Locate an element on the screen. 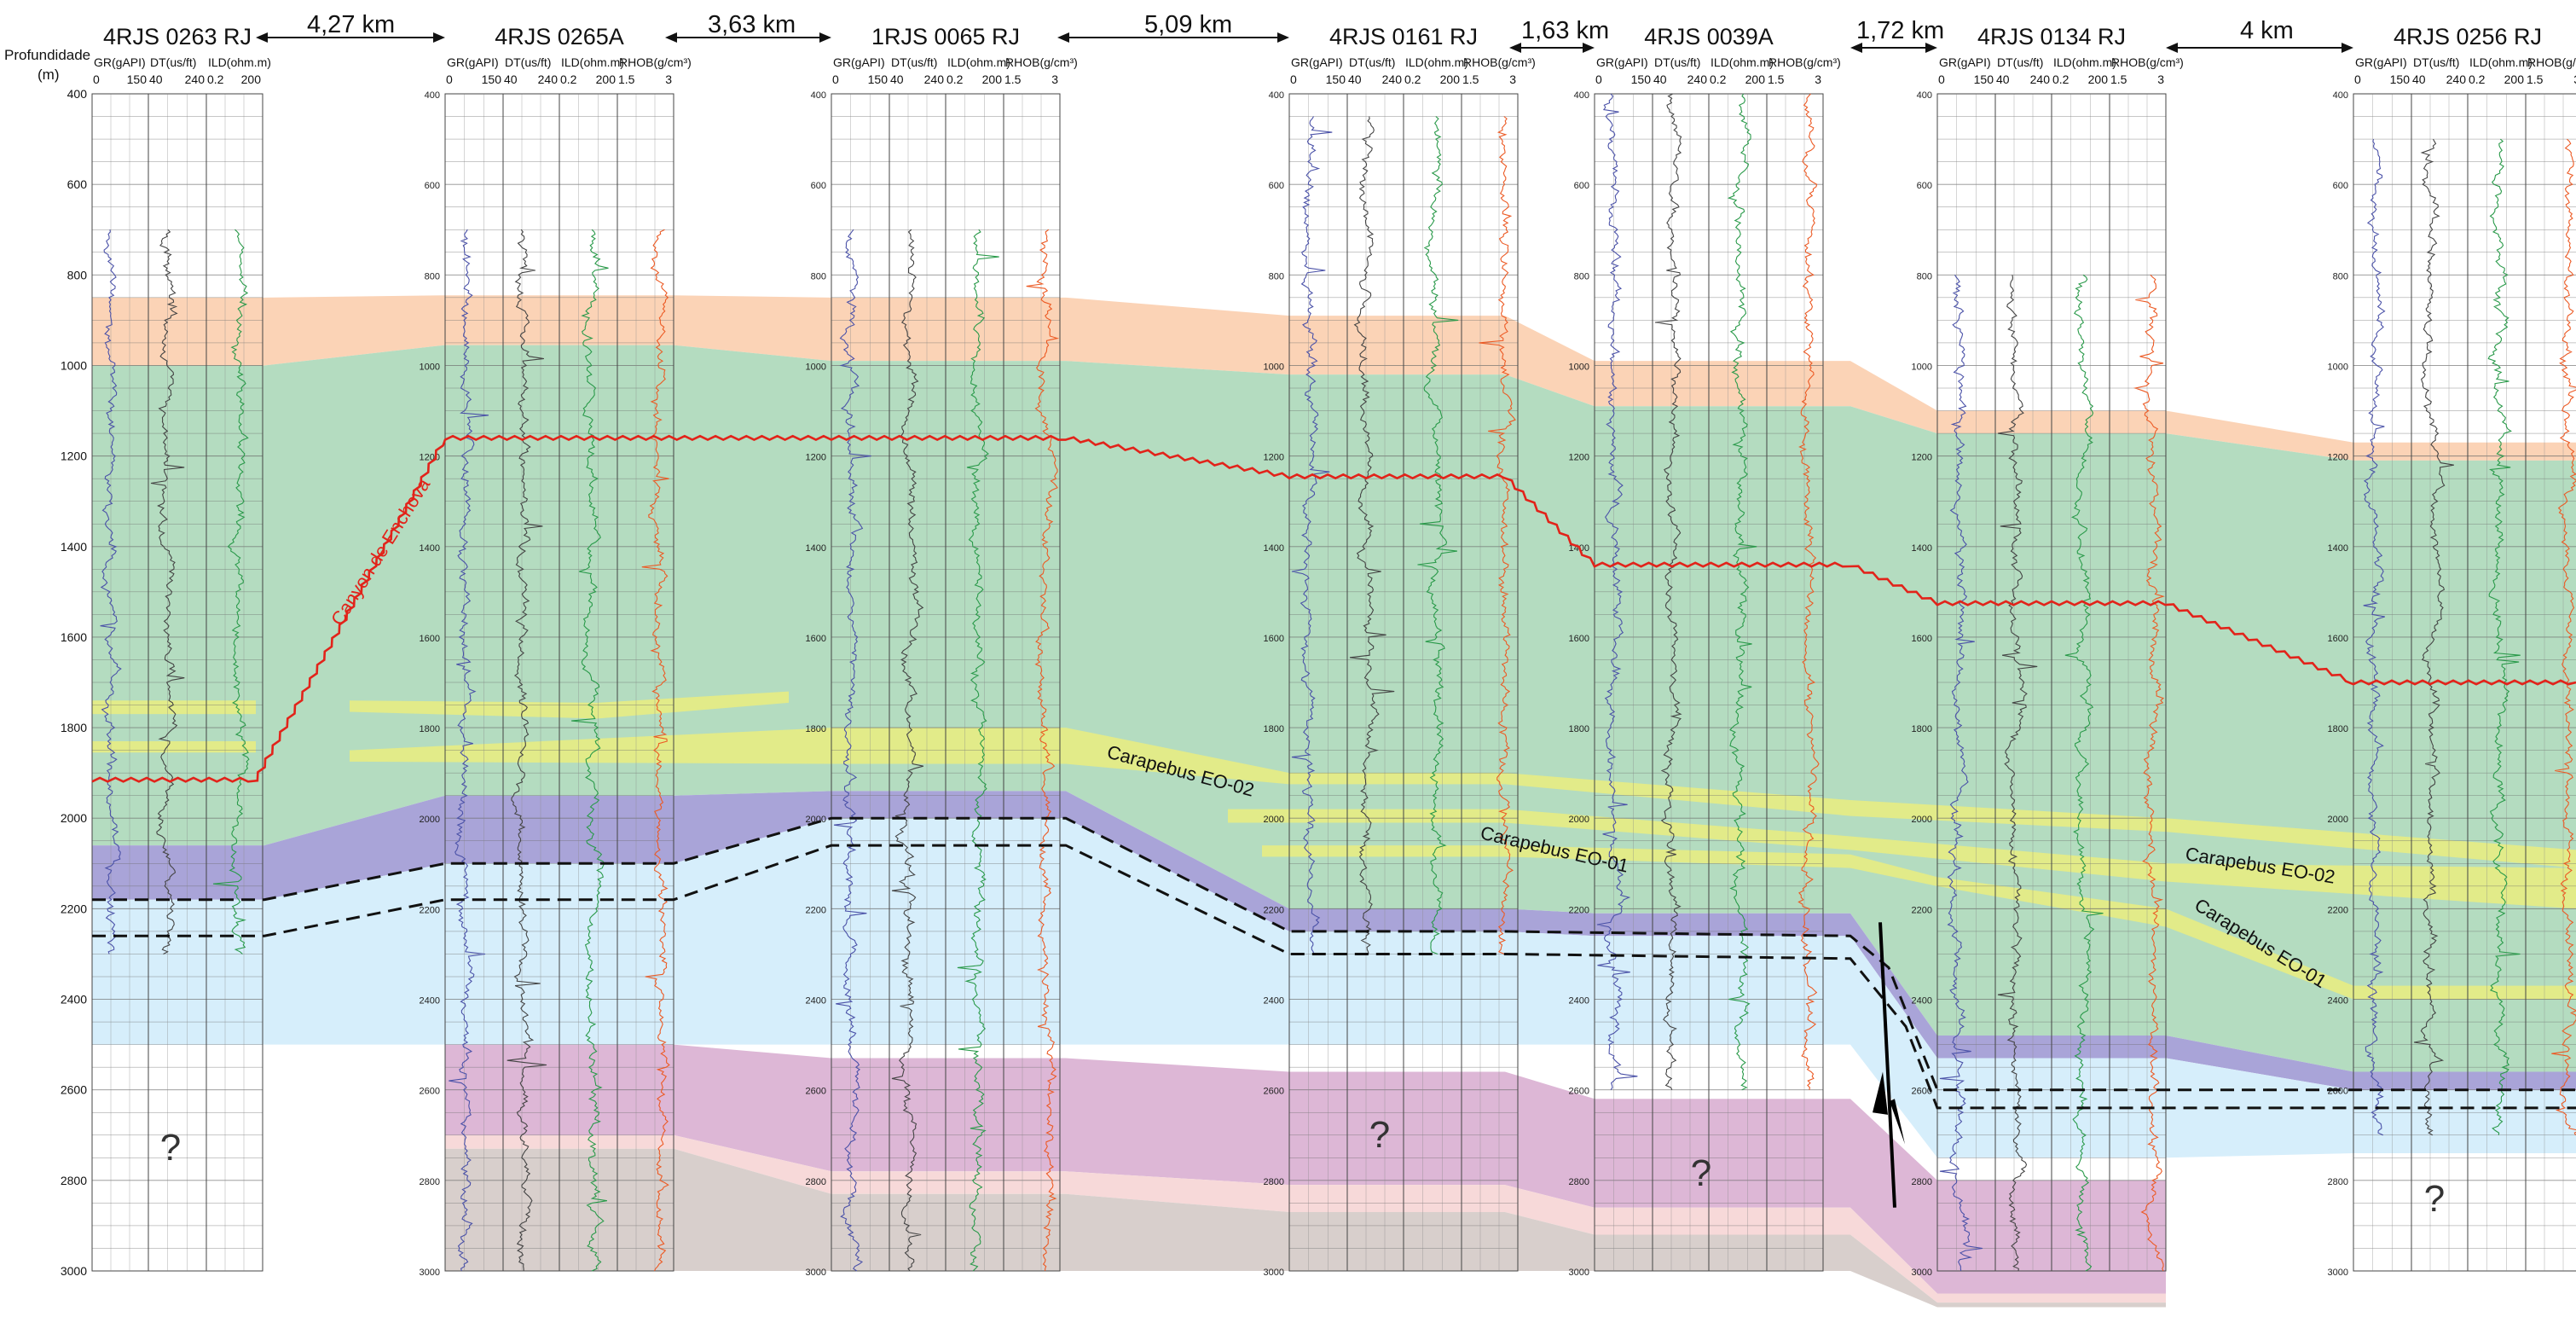  fault is located at coordinates (1889, 1065).